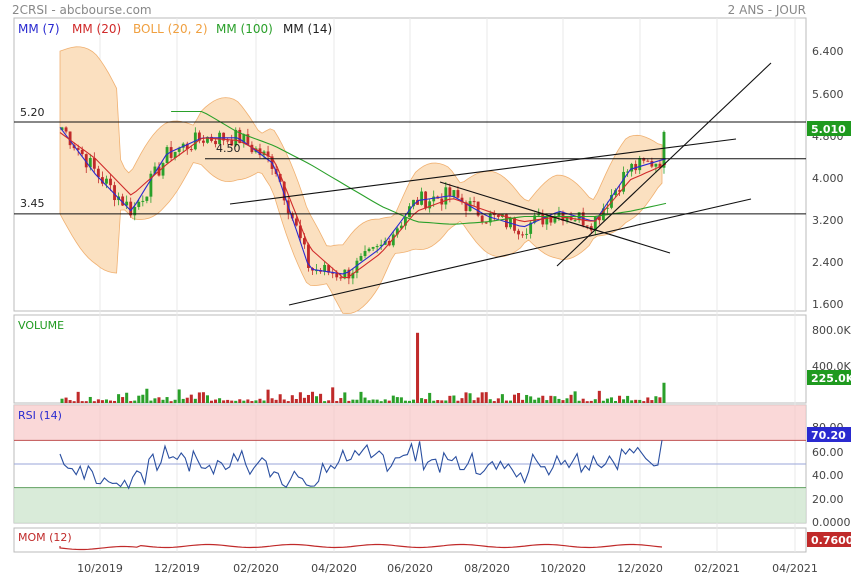  Describe the element at coordinates (228, 148) in the screenshot. I see `level-label-450: 4.50` at that location.